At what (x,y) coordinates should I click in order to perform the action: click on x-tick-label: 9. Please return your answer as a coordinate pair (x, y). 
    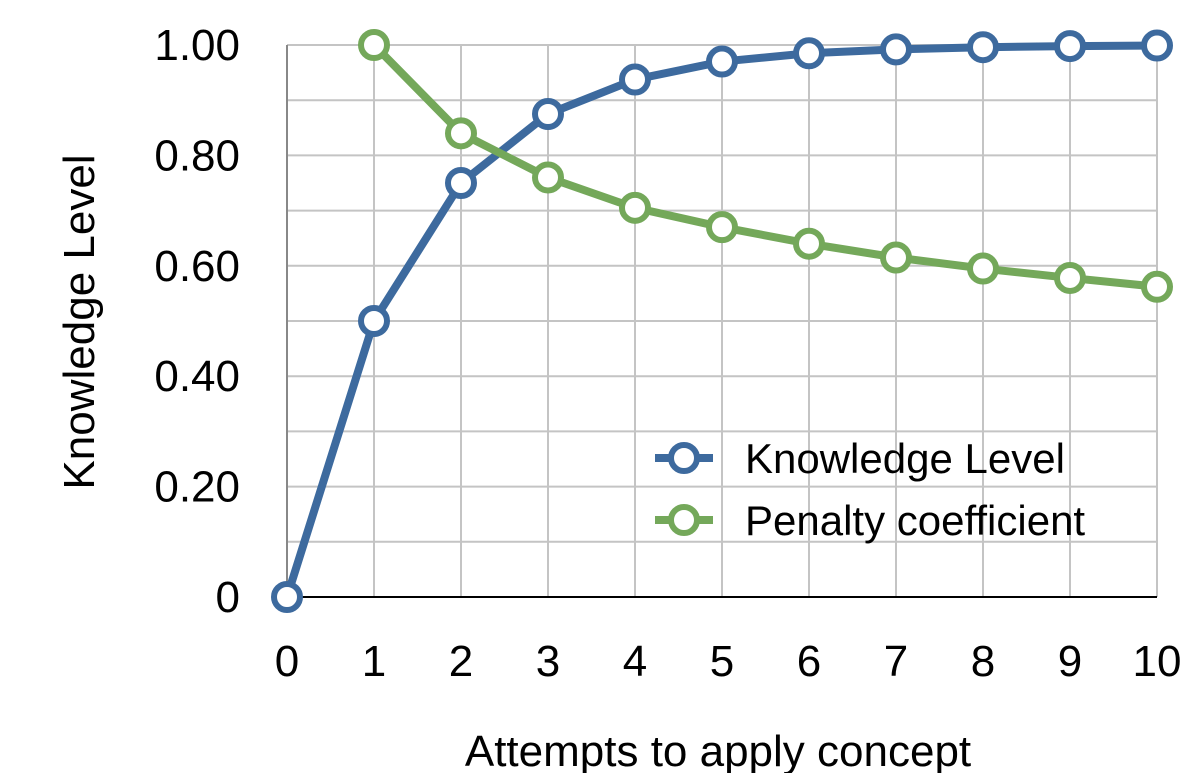
    Looking at the image, I should click on (1070, 661).